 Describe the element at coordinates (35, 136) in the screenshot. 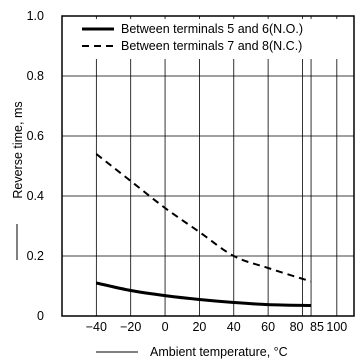

I see `y-tick-label: 0.6` at that location.